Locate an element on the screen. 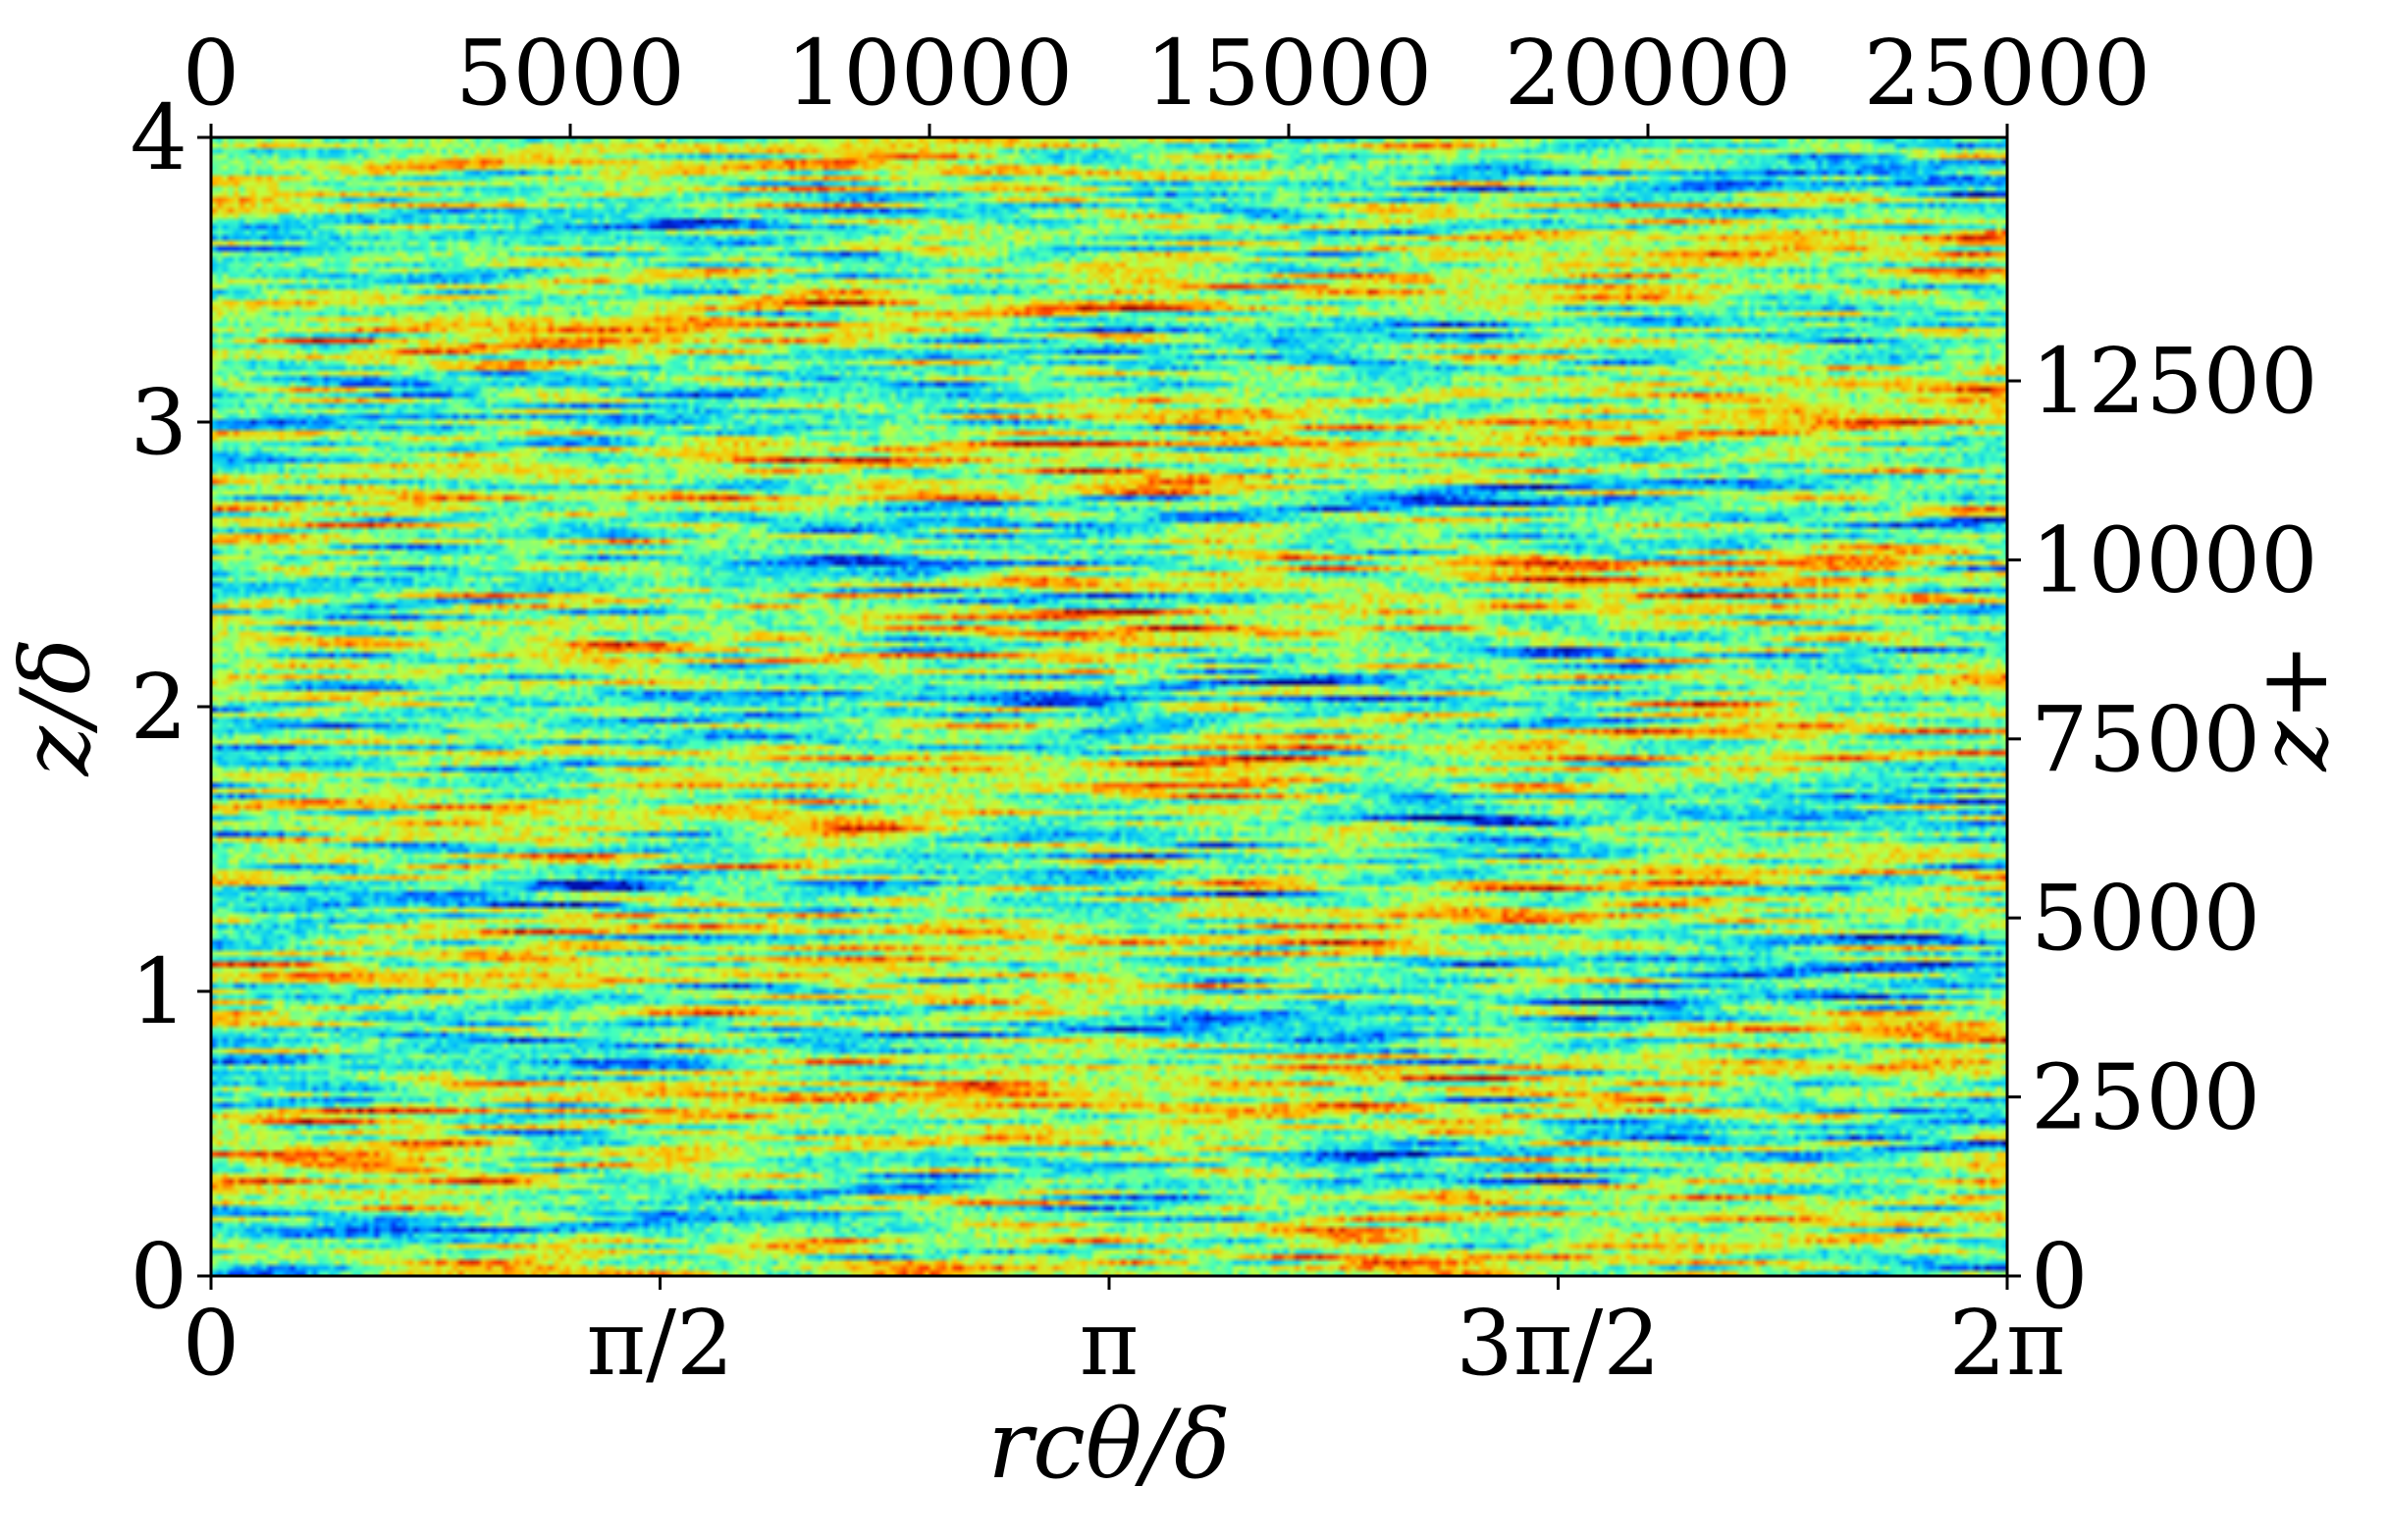 This screenshot has width=2388, height=1540. y-axis-label: z/δ is located at coordinates (56, 708).